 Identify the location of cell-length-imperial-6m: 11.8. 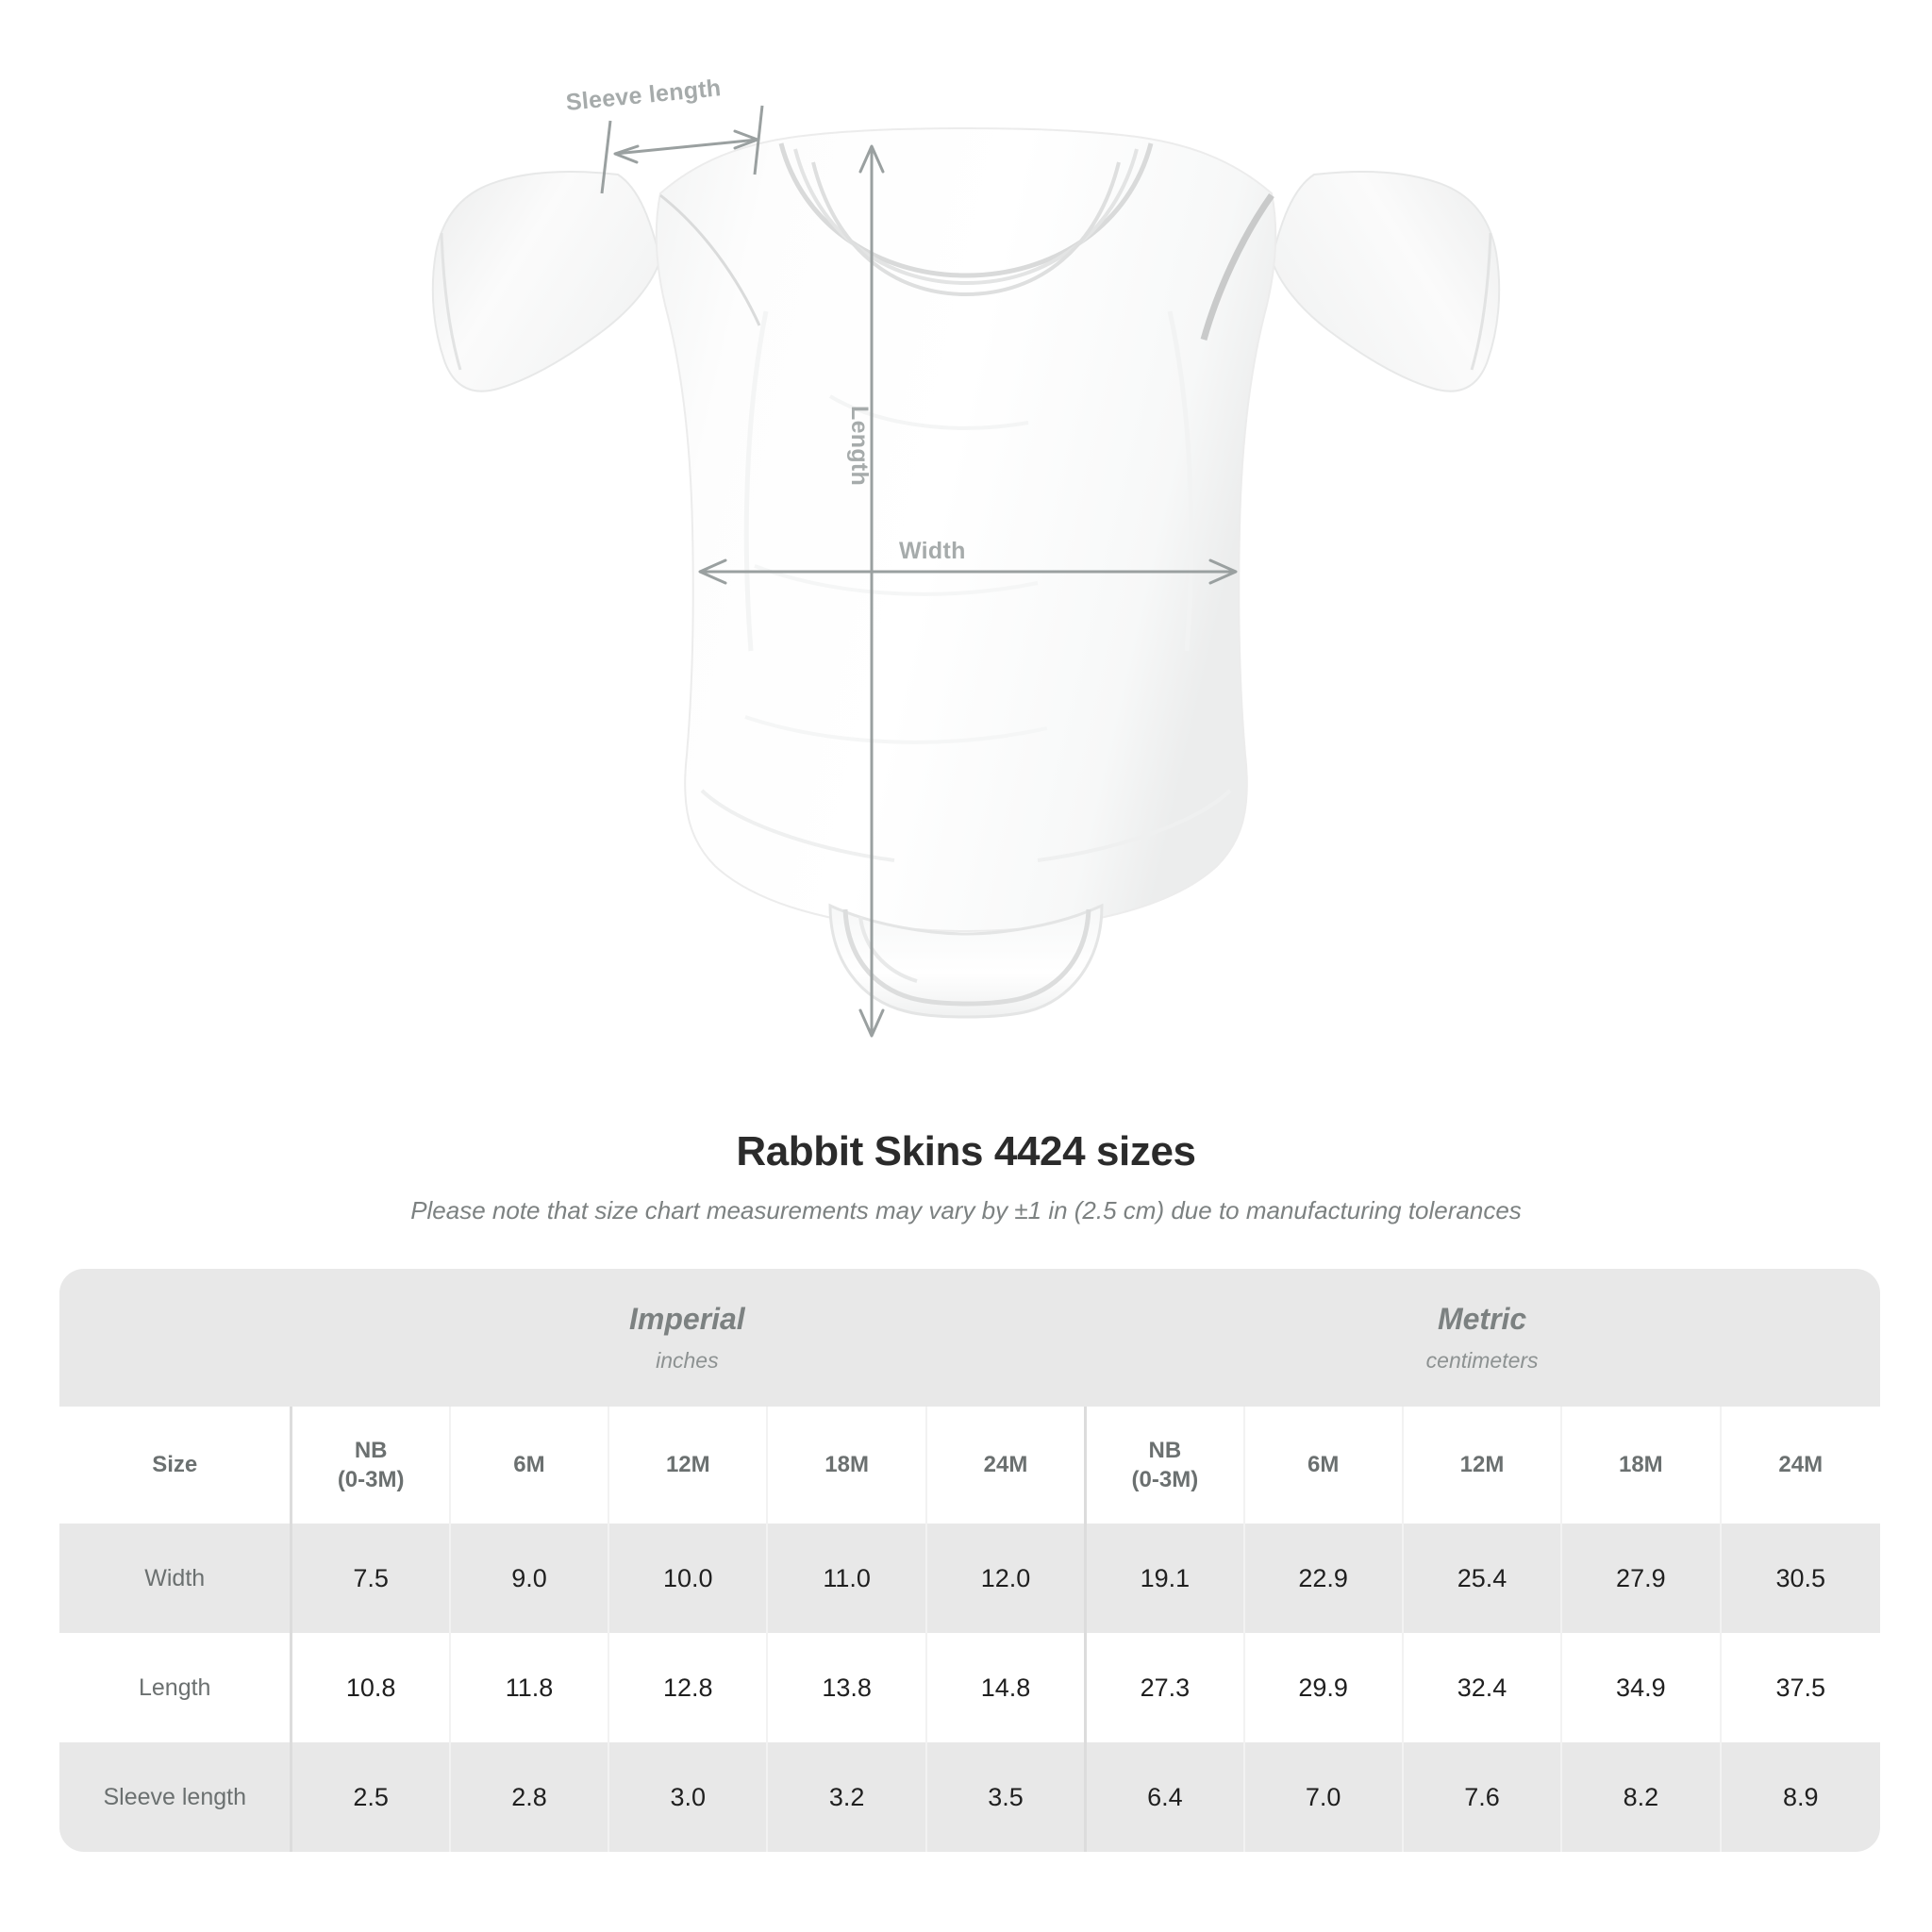
(528, 1687).